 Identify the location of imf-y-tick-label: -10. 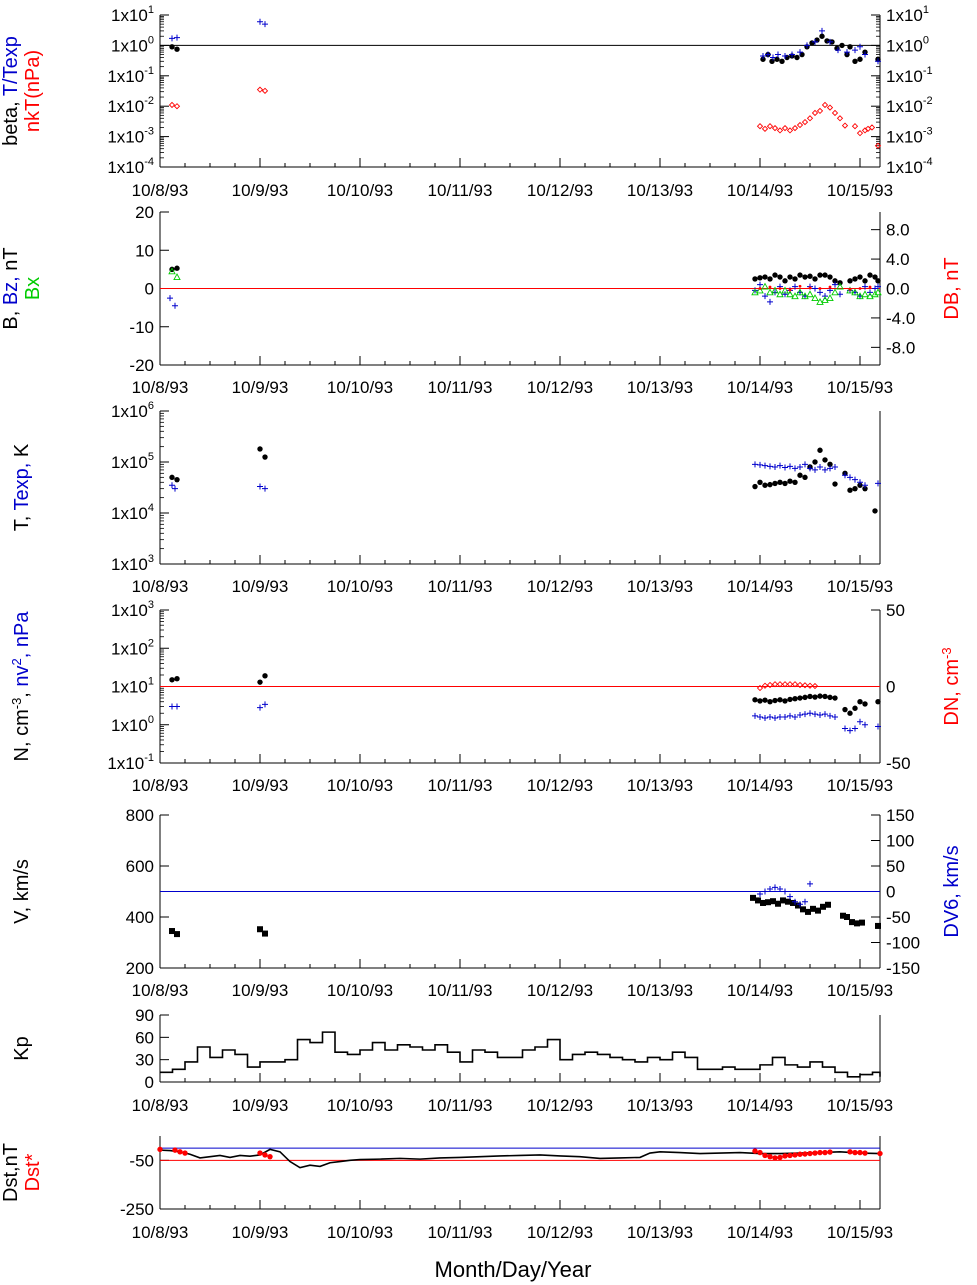
(141, 327).